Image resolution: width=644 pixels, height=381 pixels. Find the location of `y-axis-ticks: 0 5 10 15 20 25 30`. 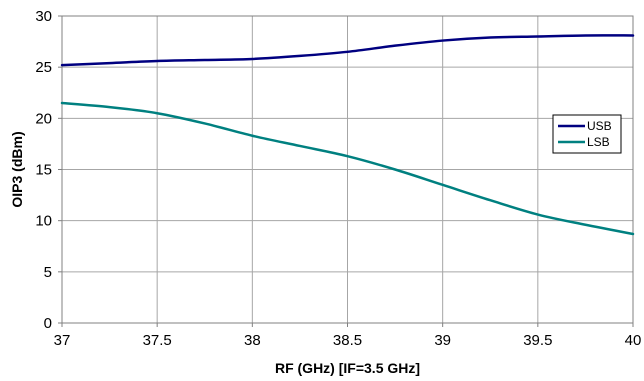

y-axis-ticks: 0 5 10 15 20 25 30 is located at coordinates (48, 170).